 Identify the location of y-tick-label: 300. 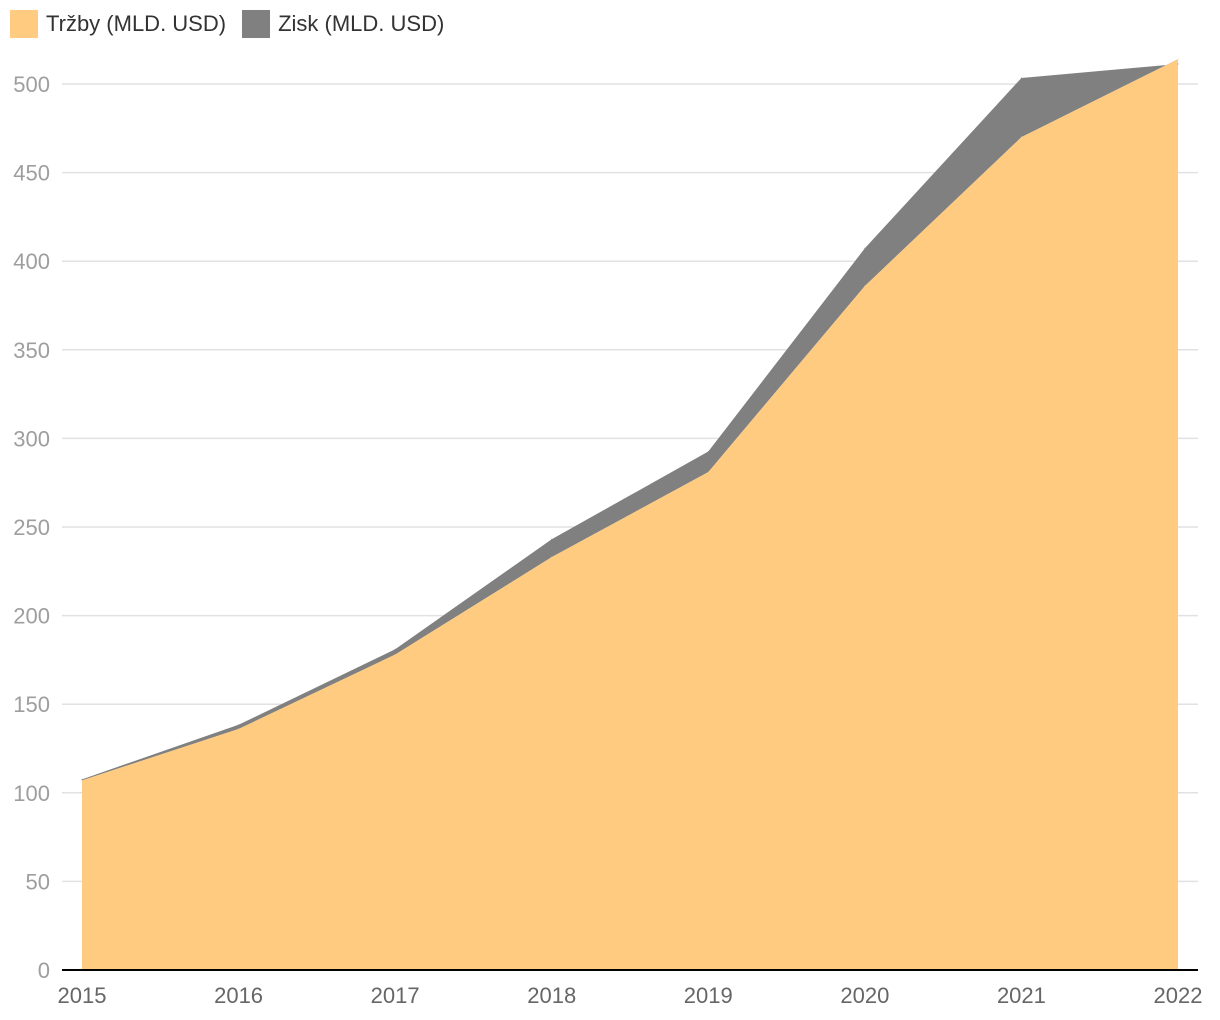
(31, 438).